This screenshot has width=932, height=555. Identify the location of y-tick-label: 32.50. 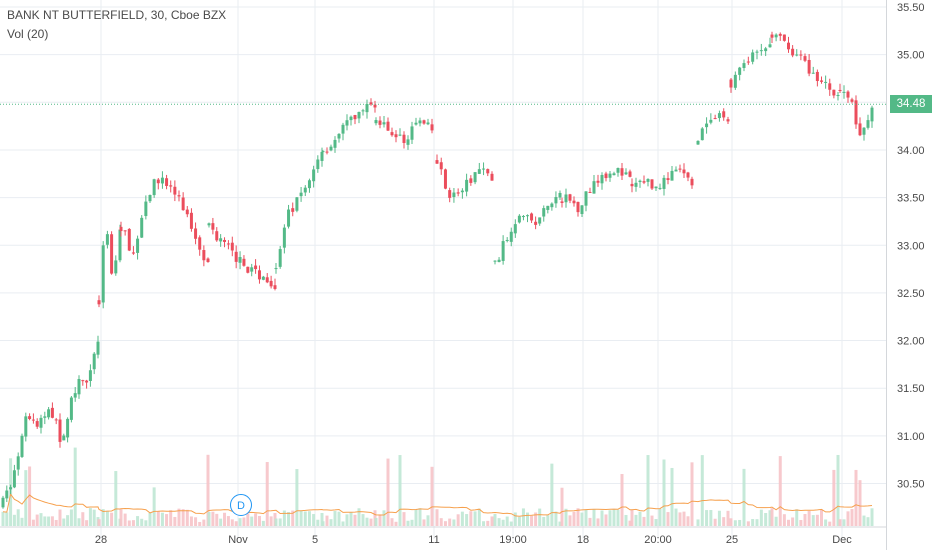
(911, 294).